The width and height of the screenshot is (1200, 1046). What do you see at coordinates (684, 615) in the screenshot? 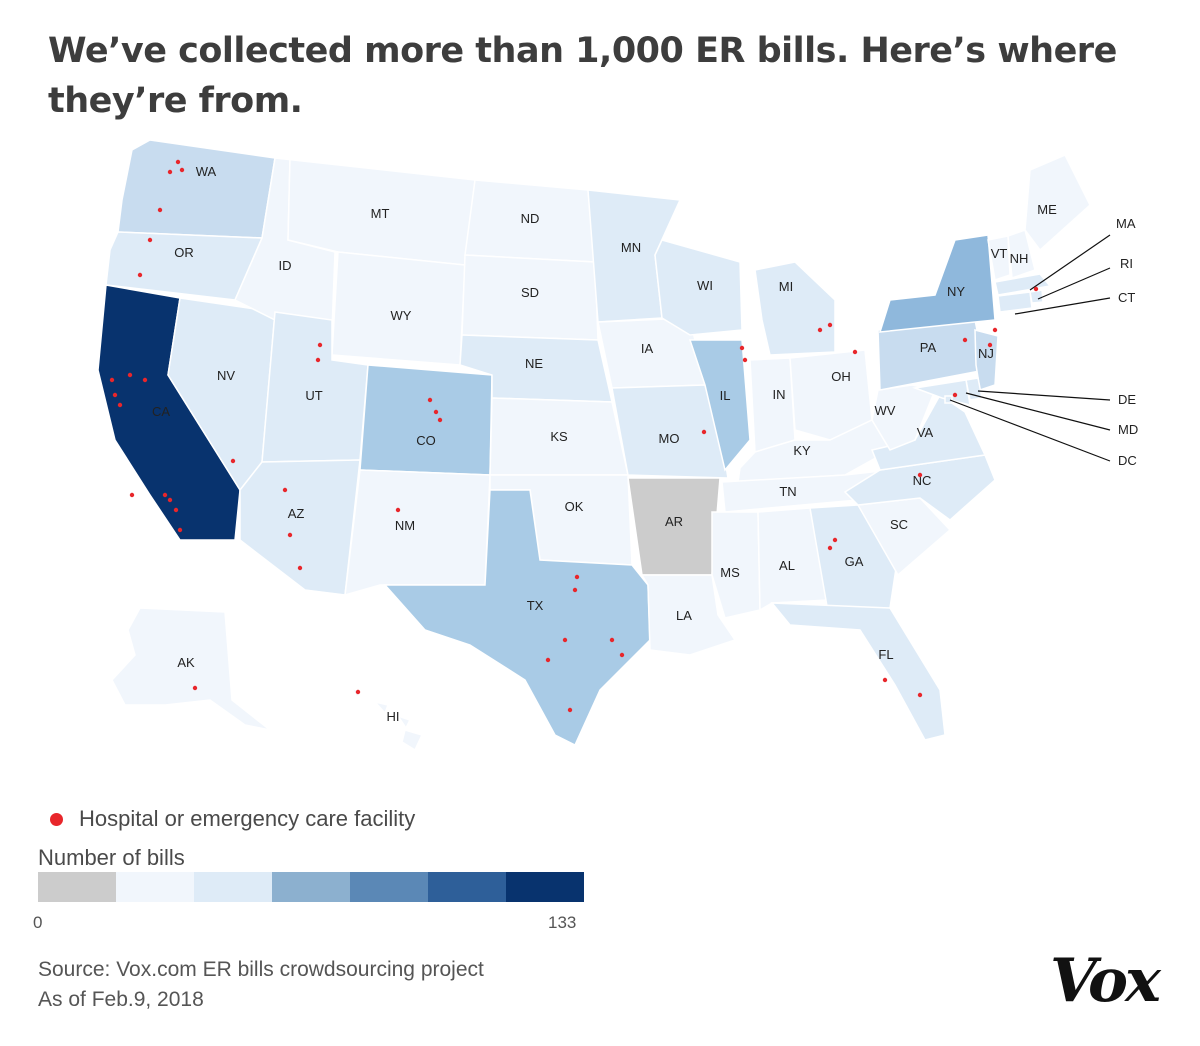
I see `svg-text: LA` at bounding box center [684, 615].